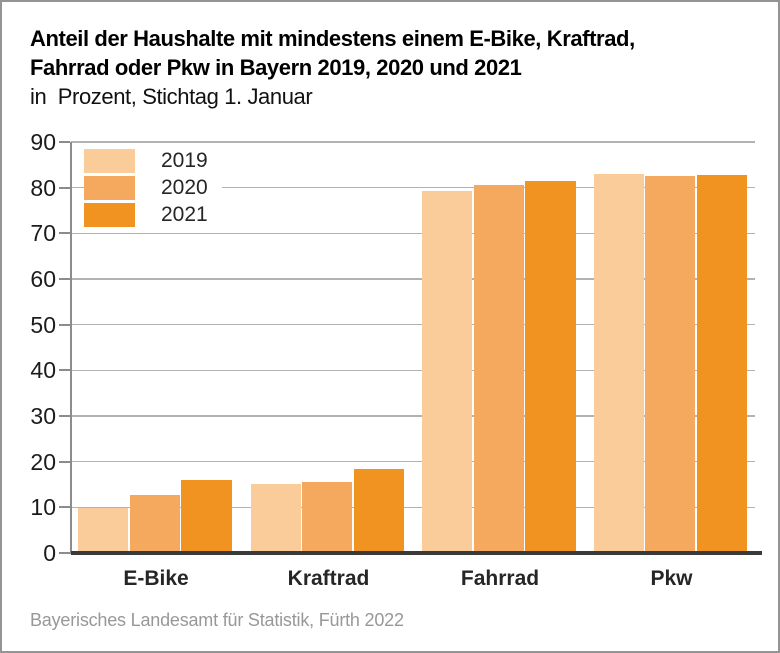 The height and width of the screenshot is (653, 780). Describe the element at coordinates (109, 161) in the screenshot. I see `legend-swatch-2019` at that location.